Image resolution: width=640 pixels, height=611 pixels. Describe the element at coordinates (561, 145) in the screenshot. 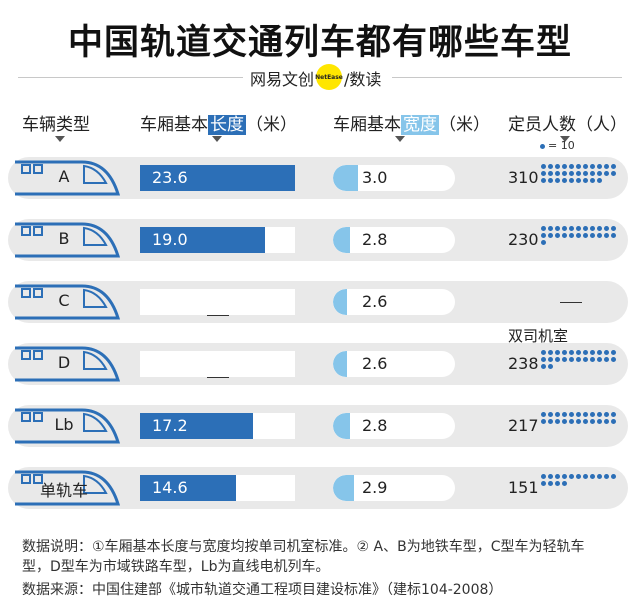

I see `legend-text: = 10` at that location.